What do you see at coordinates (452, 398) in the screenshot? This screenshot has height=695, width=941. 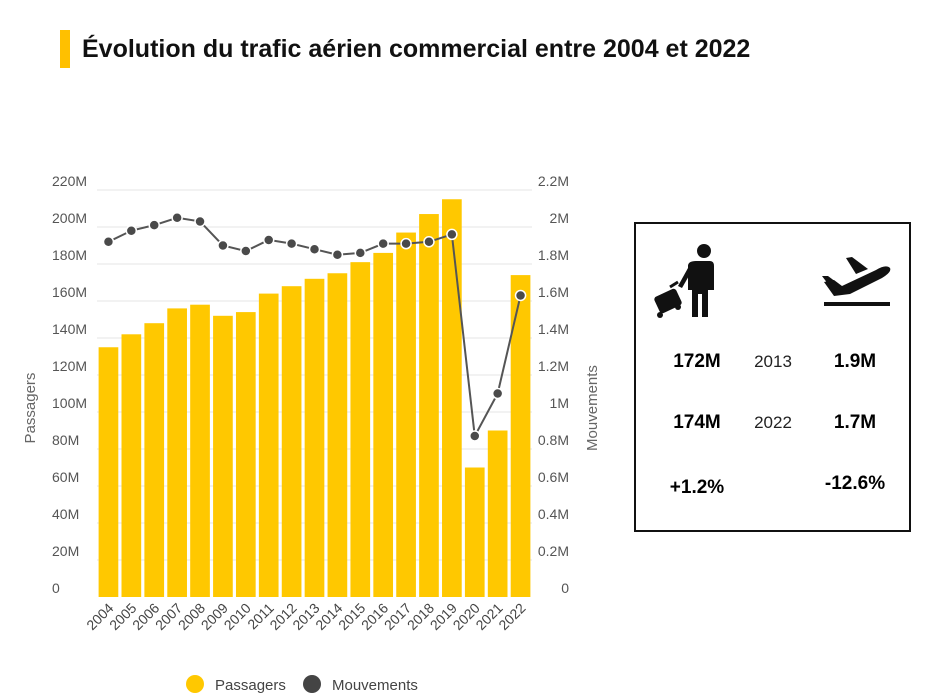 I see `bar-passagers-2019` at bounding box center [452, 398].